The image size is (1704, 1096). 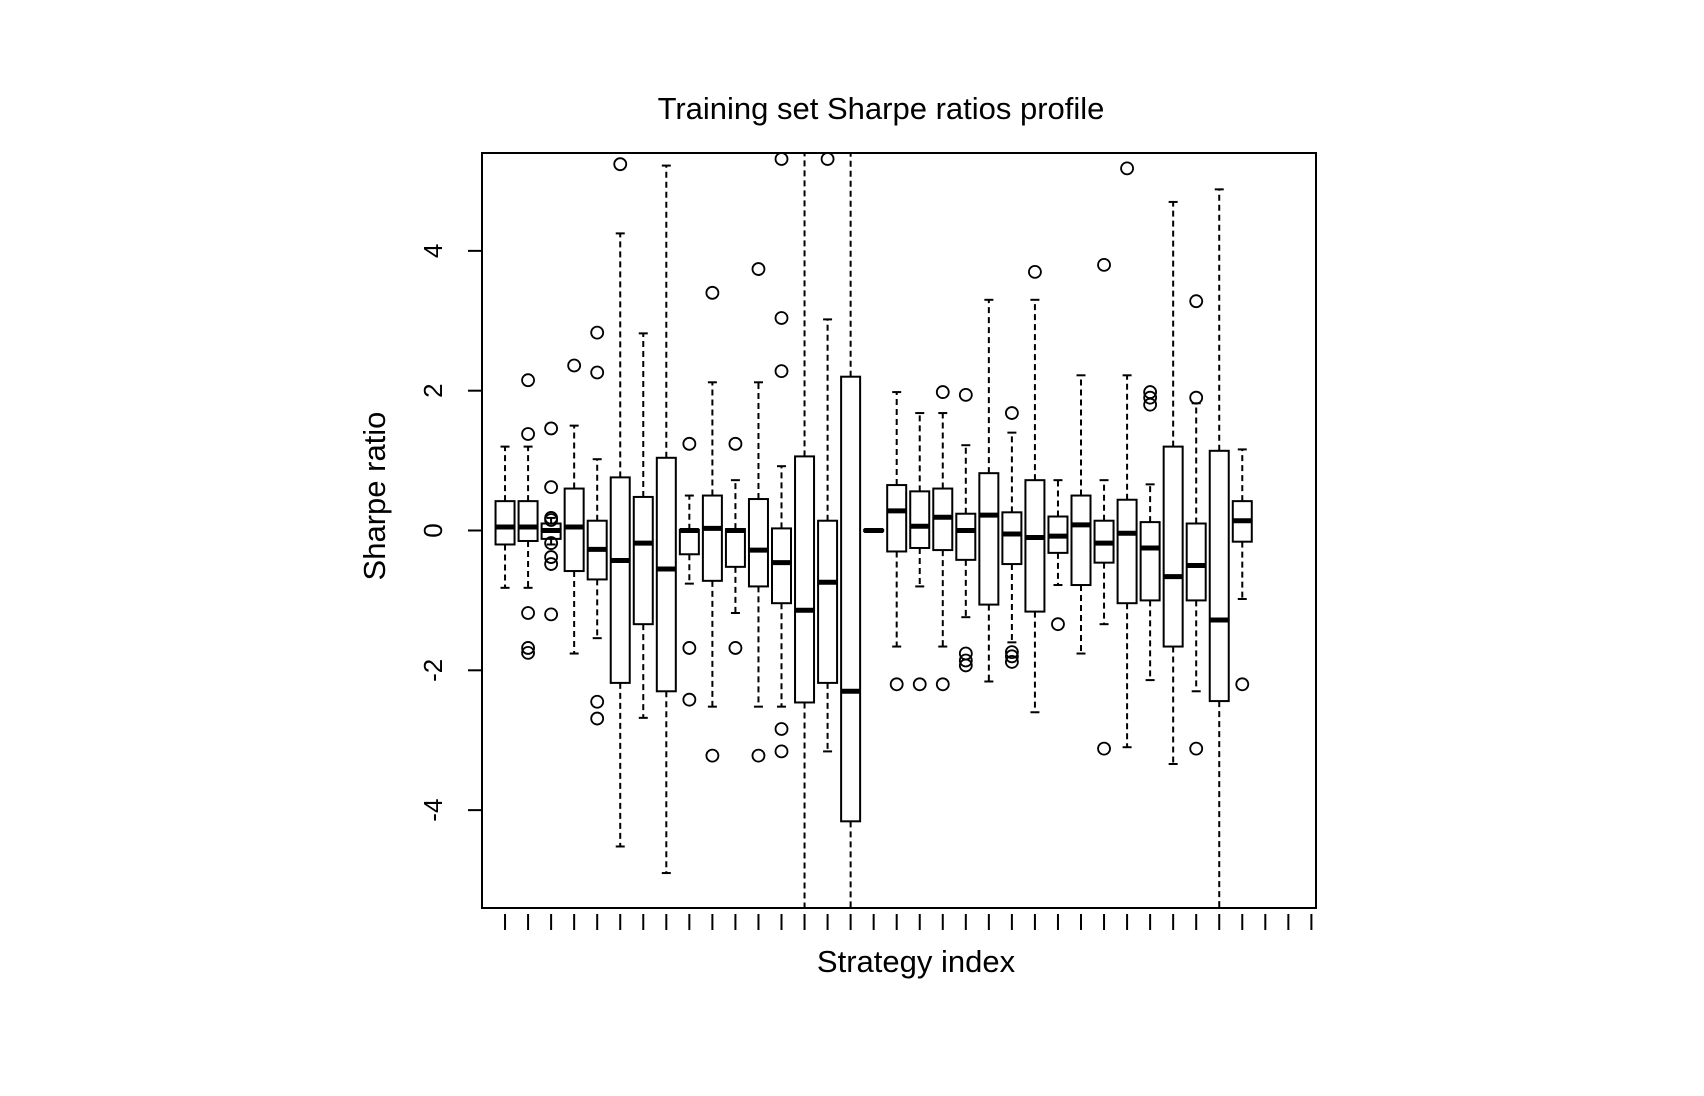 I want to click on y-axis: -4 -2 0 2 4, so click(x=450, y=533).